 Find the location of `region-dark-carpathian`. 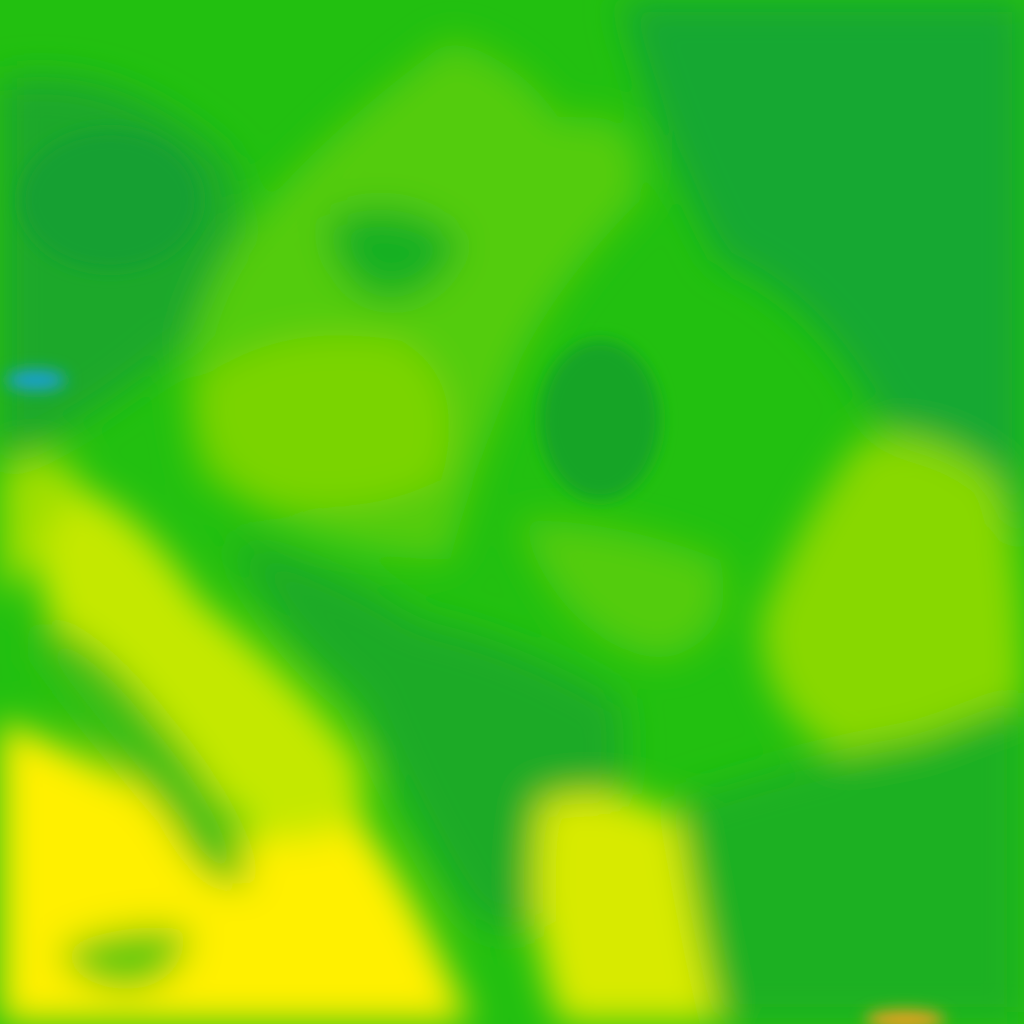

region-dark-carpathian is located at coordinates (395, 254).